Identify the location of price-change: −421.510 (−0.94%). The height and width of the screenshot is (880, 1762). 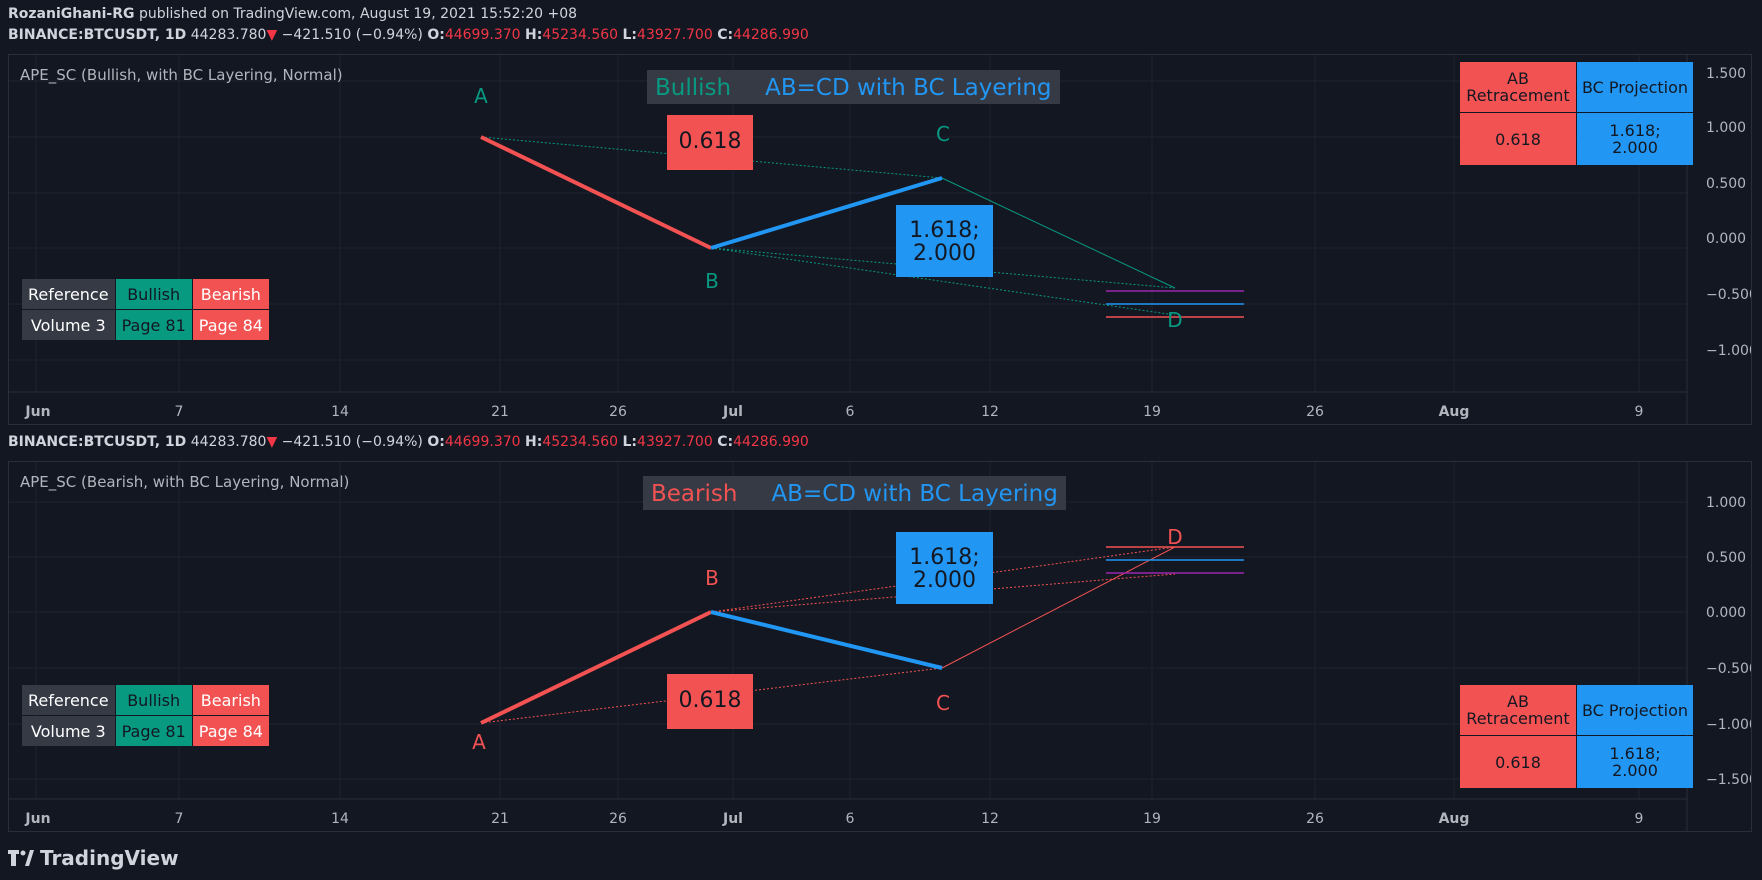
(352, 442).